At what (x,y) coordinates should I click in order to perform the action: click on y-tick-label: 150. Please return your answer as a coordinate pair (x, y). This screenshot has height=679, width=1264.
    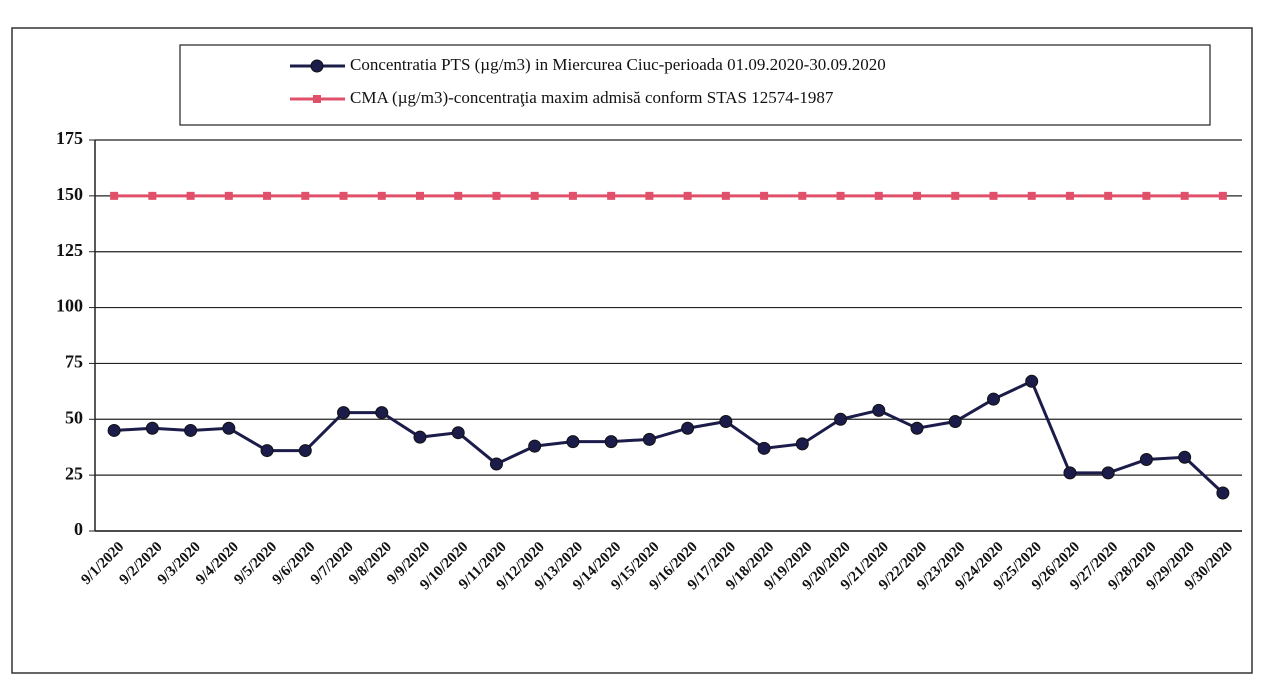
    Looking at the image, I should click on (69, 194).